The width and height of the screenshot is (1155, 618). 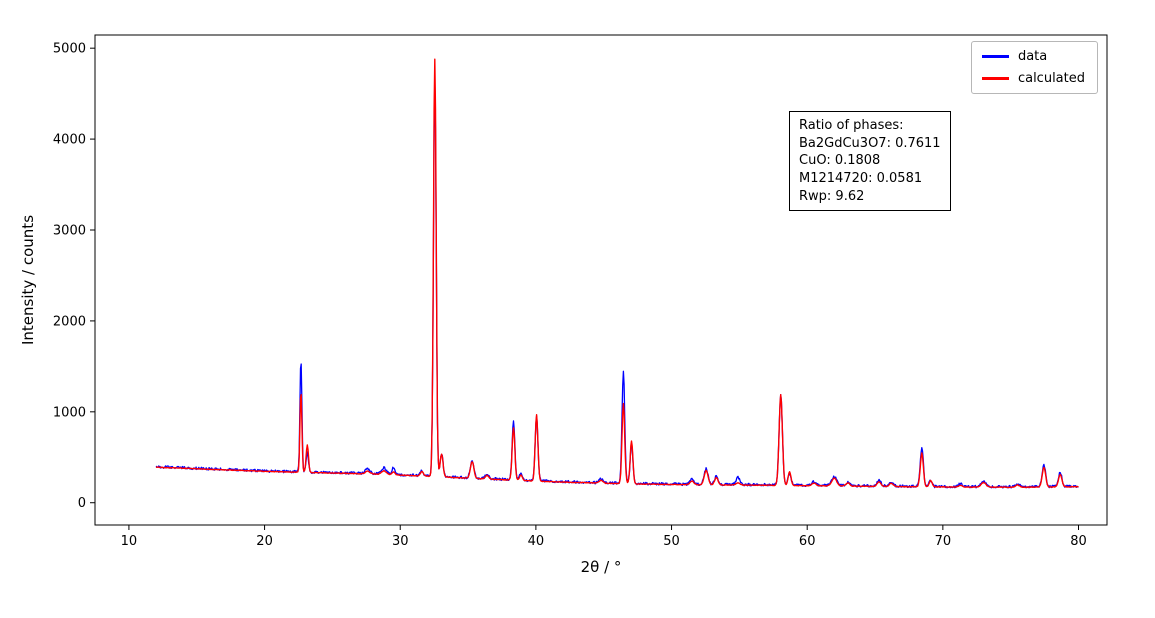 What do you see at coordinates (69, 412) in the screenshot?
I see `y-tick-label: 1000` at bounding box center [69, 412].